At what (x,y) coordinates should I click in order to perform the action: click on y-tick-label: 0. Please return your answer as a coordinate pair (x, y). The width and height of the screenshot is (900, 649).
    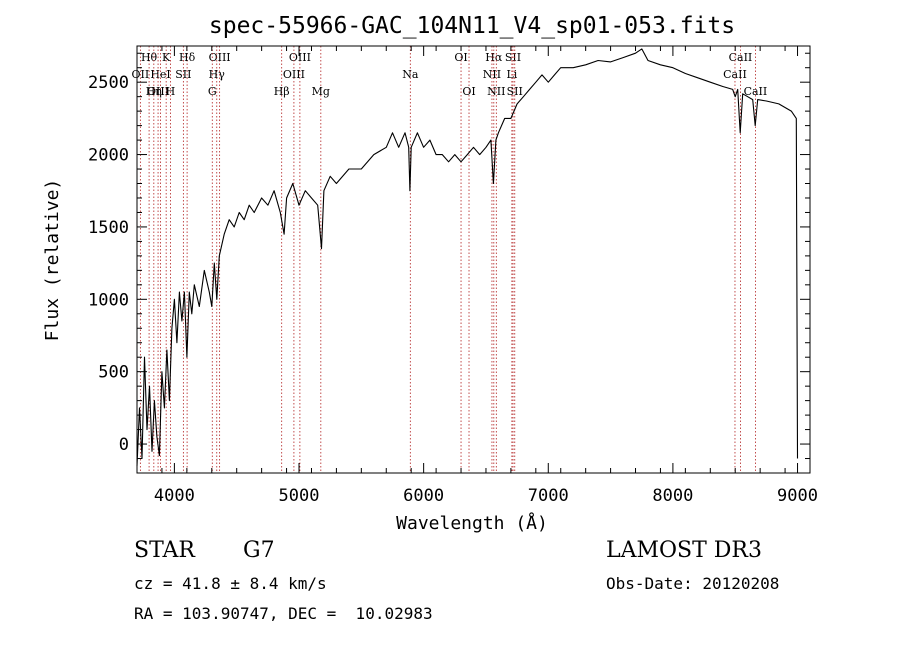
    Looking at the image, I should click on (124, 445).